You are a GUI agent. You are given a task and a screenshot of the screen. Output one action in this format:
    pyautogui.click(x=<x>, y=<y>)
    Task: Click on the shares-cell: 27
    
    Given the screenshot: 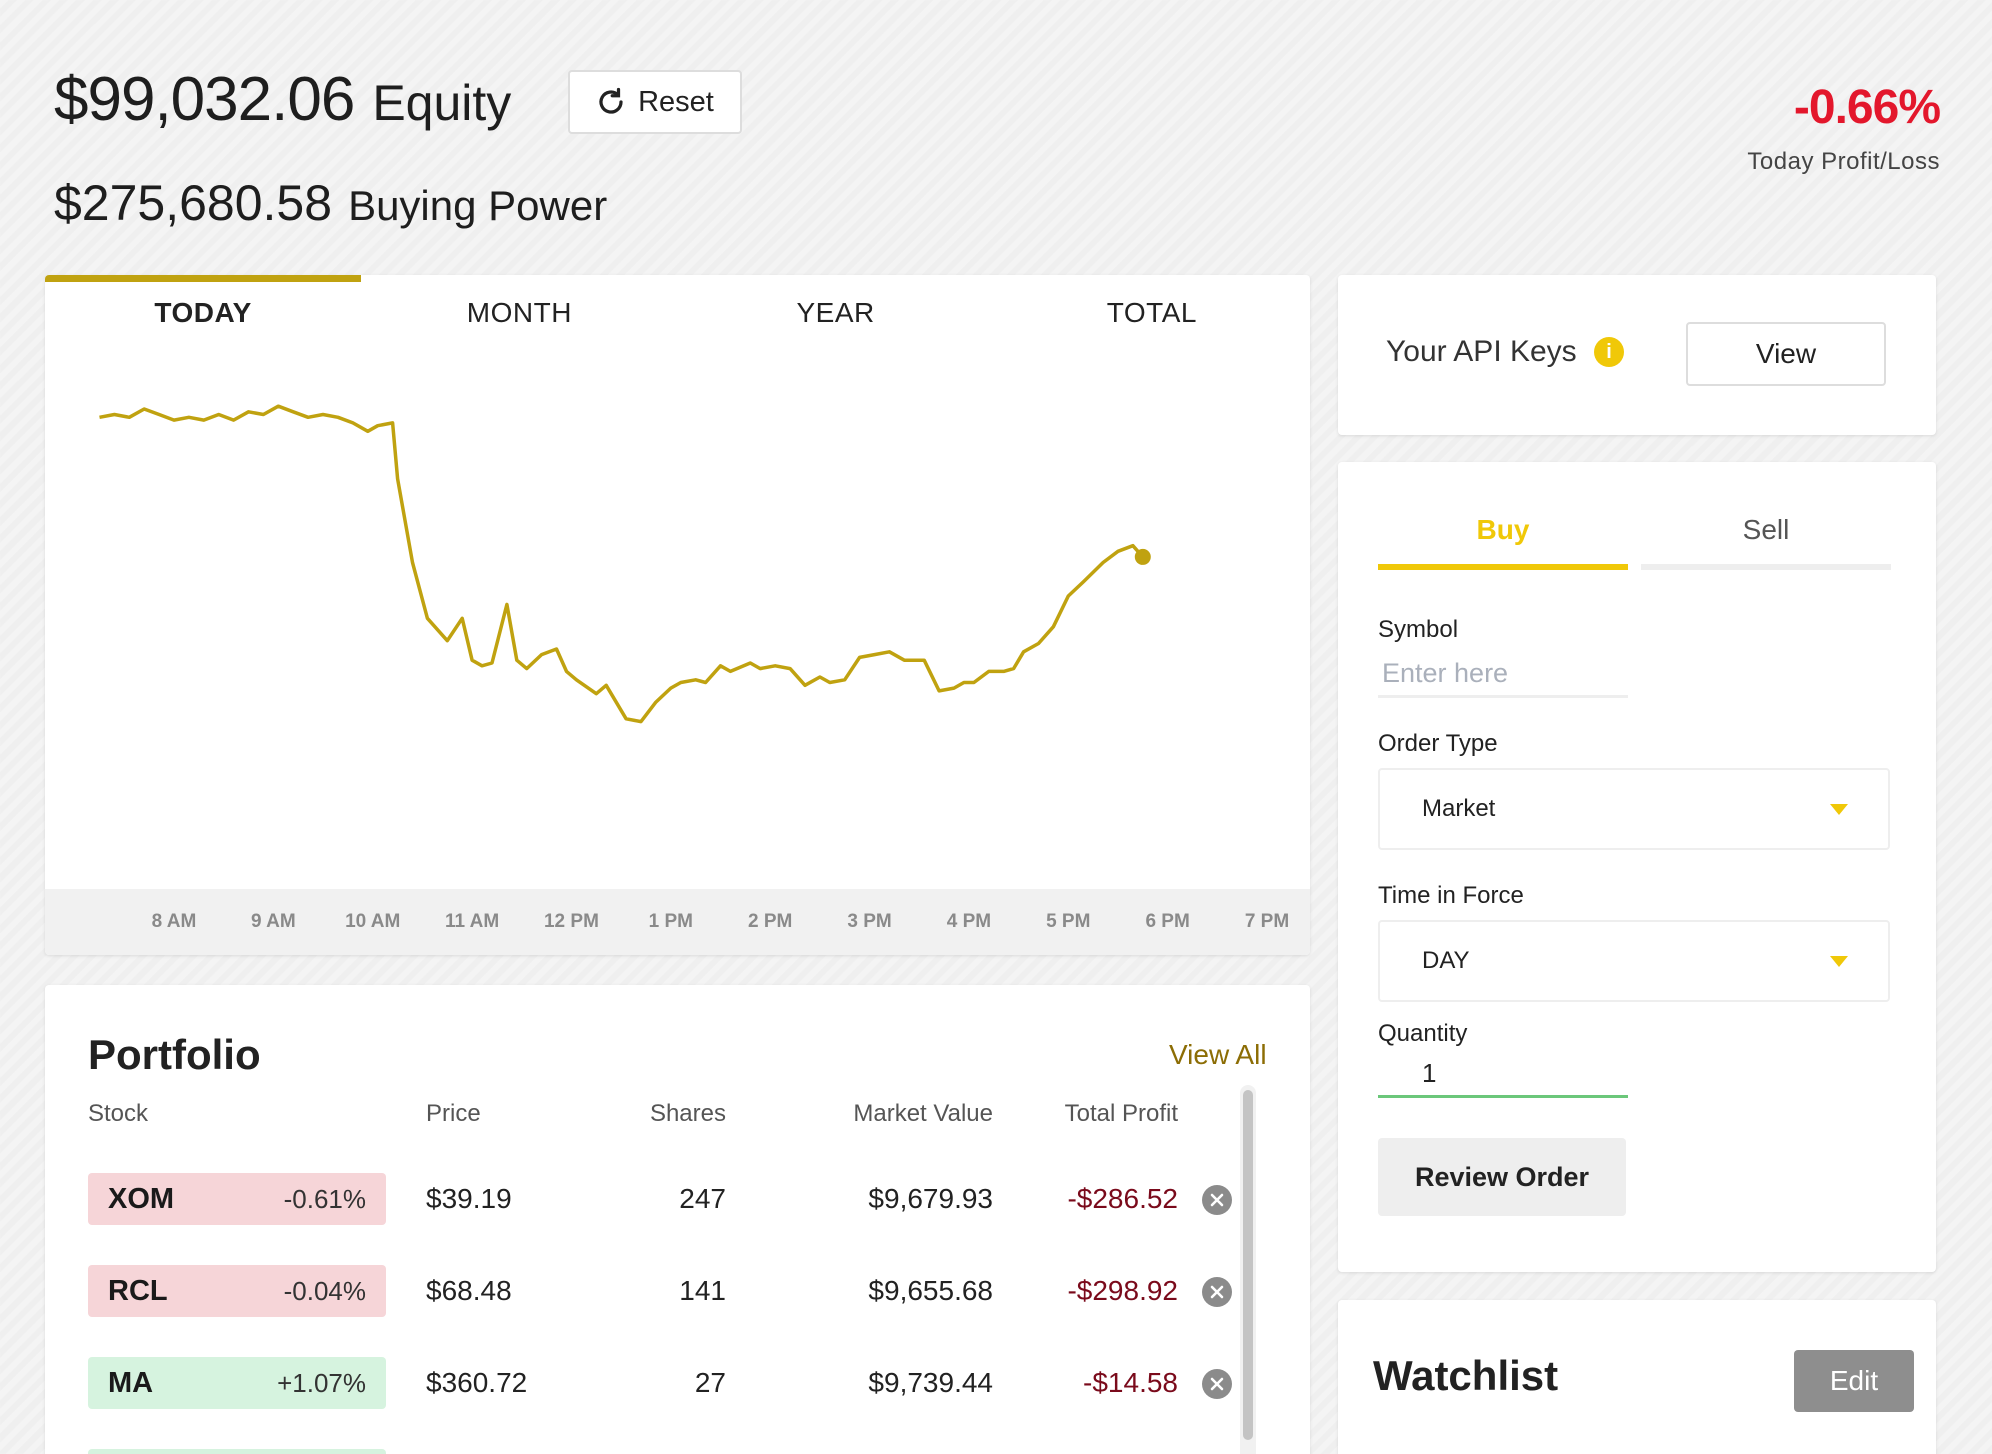 What is the action you would take?
    pyautogui.click(x=710, y=1382)
    